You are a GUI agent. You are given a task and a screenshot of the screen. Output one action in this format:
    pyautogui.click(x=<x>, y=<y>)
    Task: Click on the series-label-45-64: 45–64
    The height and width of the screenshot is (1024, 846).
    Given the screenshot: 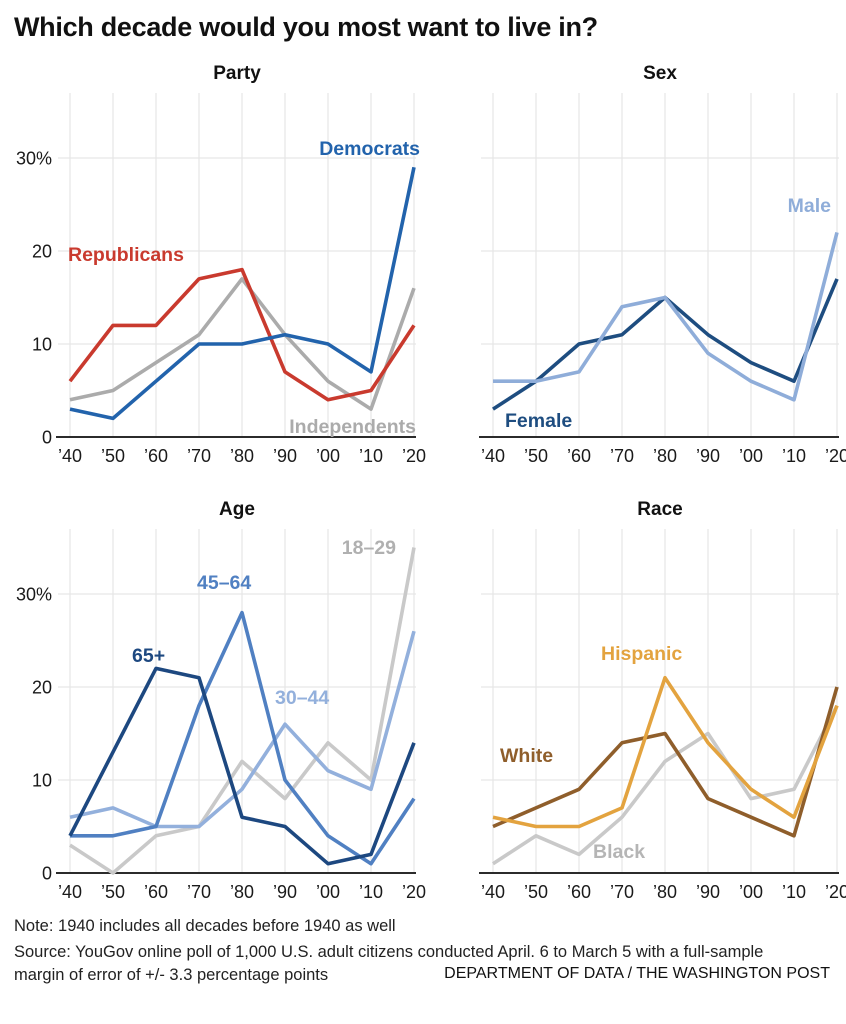 What is the action you would take?
    pyautogui.click(x=224, y=583)
    